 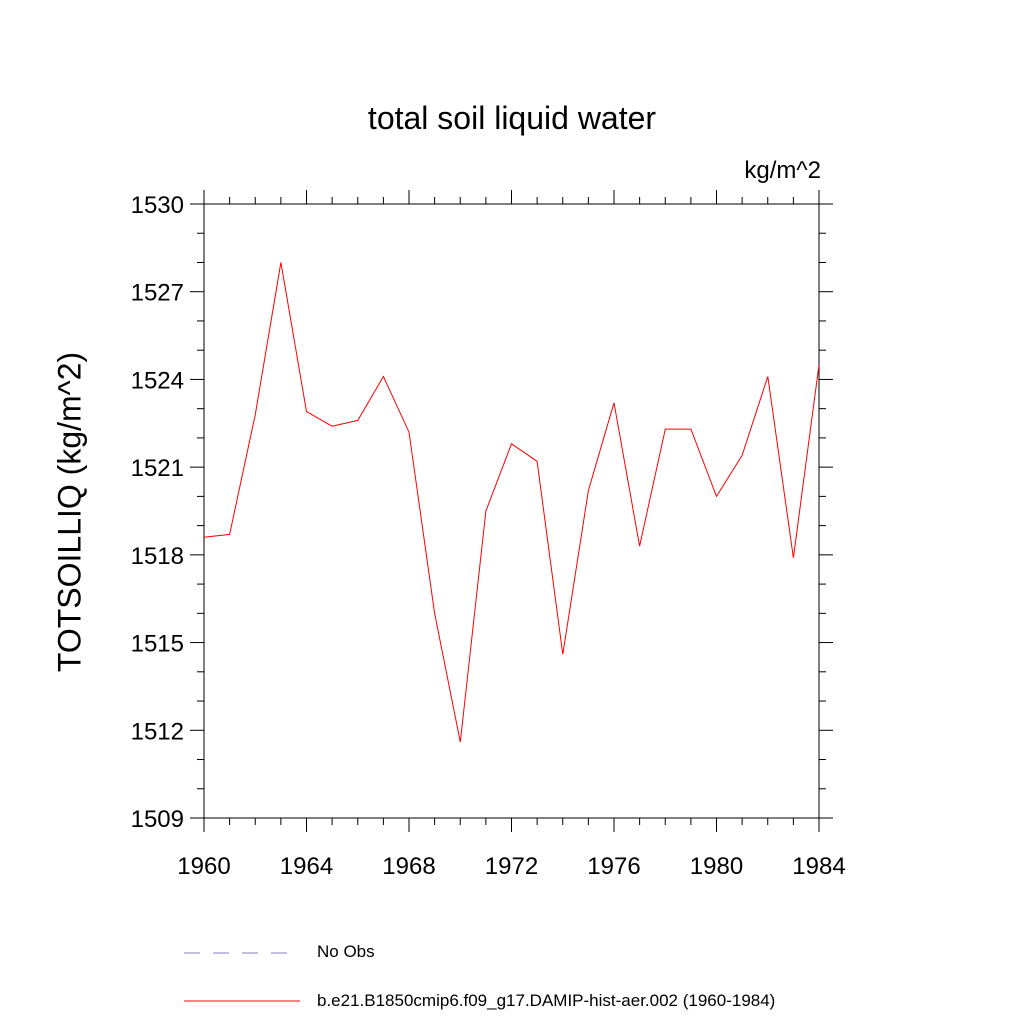 What do you see at coordinates (157, 205) in the screenshot?
I see `y-tick-label: 1530` at bounding box center [157, 205].